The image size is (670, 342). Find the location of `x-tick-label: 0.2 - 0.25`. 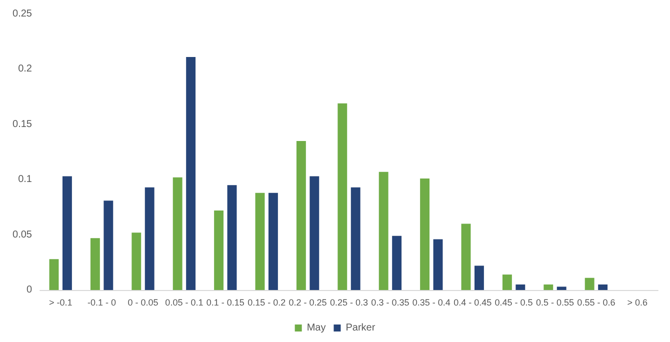

x-tick-label: 0.2 - 0.25 is located at coordinates (307, 303).